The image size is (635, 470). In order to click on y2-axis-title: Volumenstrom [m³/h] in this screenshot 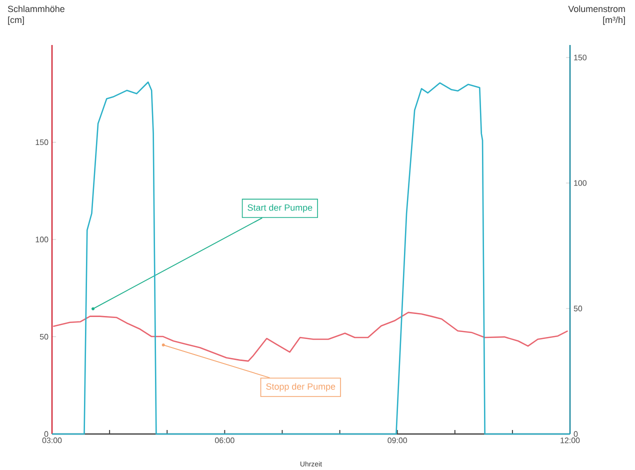, I will do `click(596, 15)`.